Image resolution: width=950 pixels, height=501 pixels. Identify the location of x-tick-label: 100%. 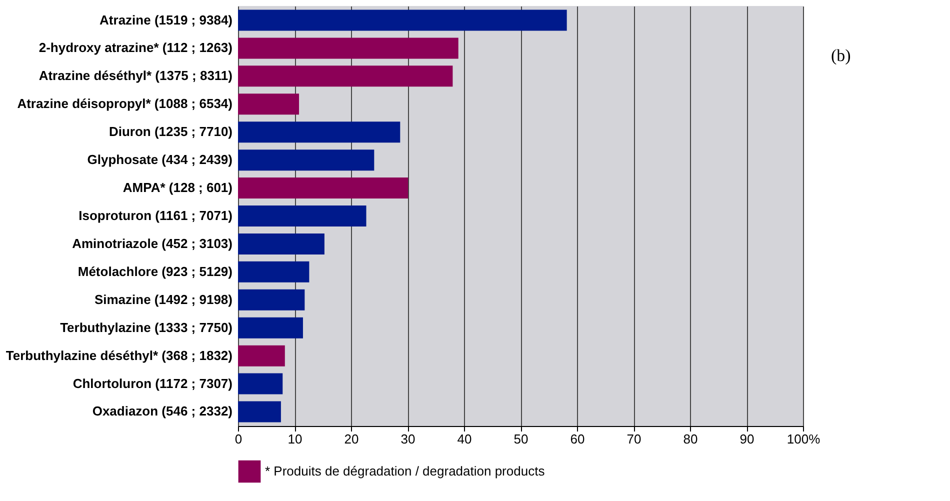
(803, 439).